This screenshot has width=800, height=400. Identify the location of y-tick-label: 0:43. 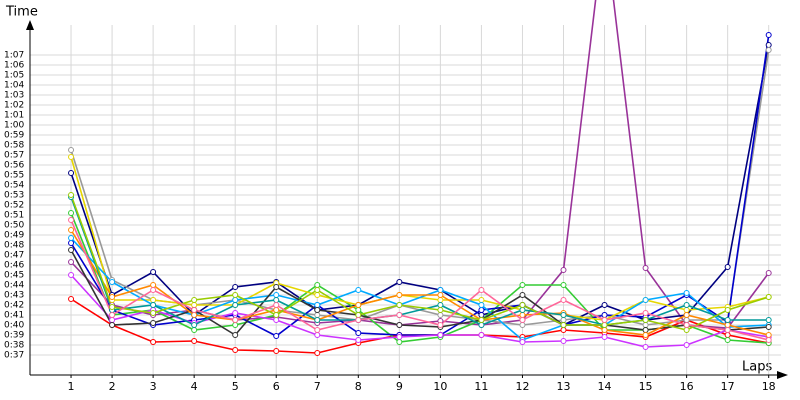
(14, 296).